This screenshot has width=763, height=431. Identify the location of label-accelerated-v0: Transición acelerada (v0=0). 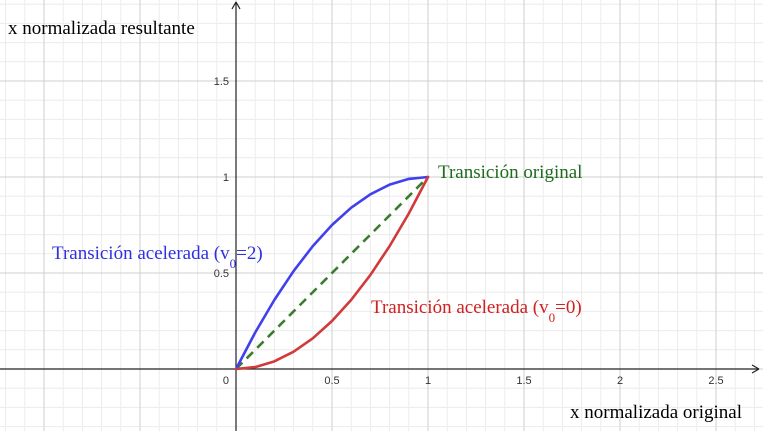
(476, 311).